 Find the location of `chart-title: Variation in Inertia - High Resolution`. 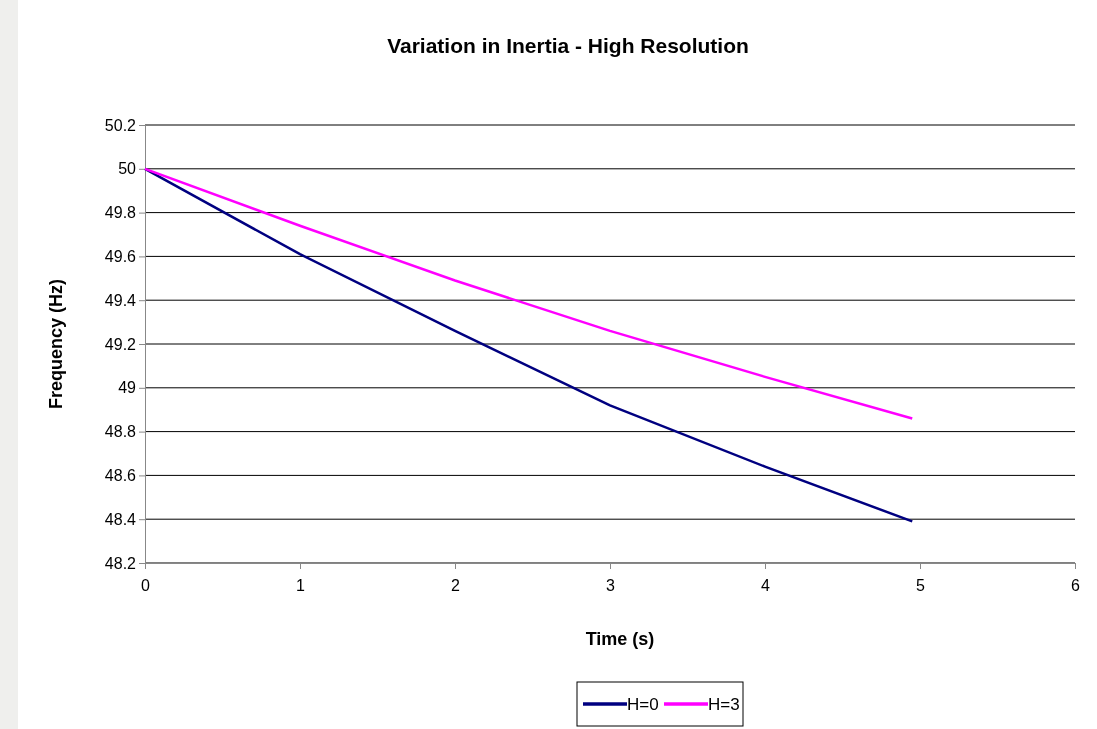

chart-title: Variation in Inertia - High Resolution is located at coordinates (568, 45).